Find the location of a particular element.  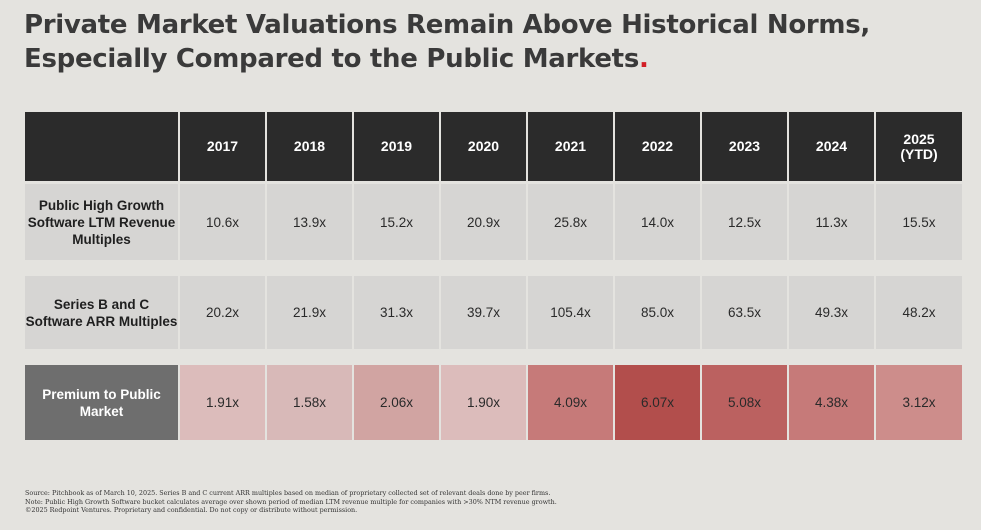

heat-cell: 4.38x is located at coordinates (831, 402).